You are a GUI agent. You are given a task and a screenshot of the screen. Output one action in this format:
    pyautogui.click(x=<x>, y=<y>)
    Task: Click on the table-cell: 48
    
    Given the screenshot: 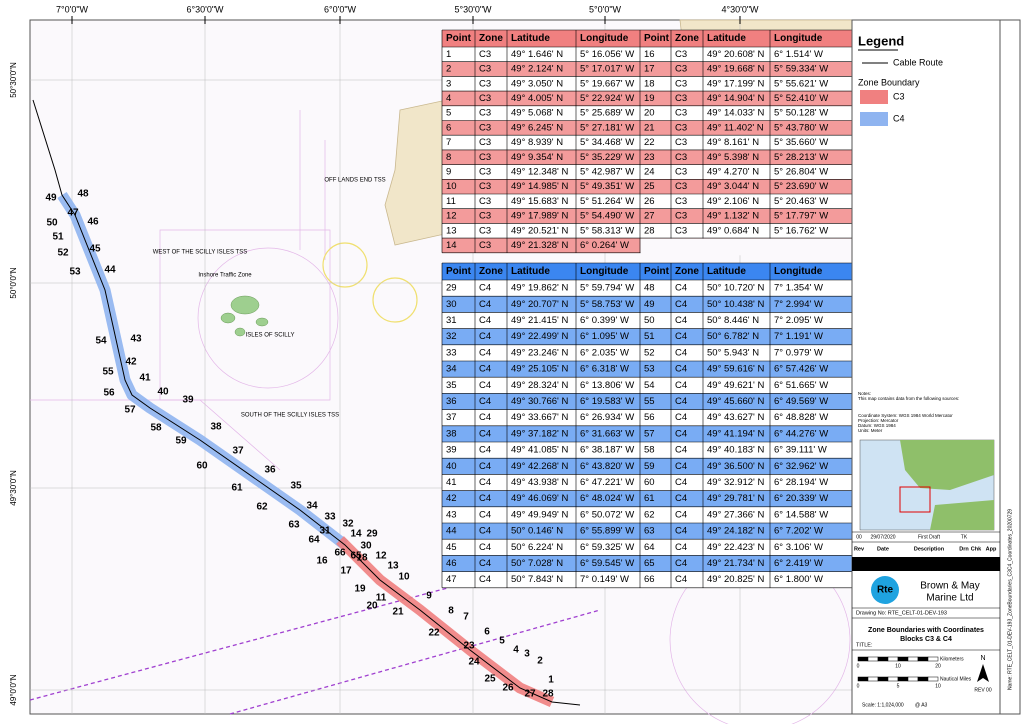 What is the action you would take?
    pyautogui.click(x=649, y=288)
    